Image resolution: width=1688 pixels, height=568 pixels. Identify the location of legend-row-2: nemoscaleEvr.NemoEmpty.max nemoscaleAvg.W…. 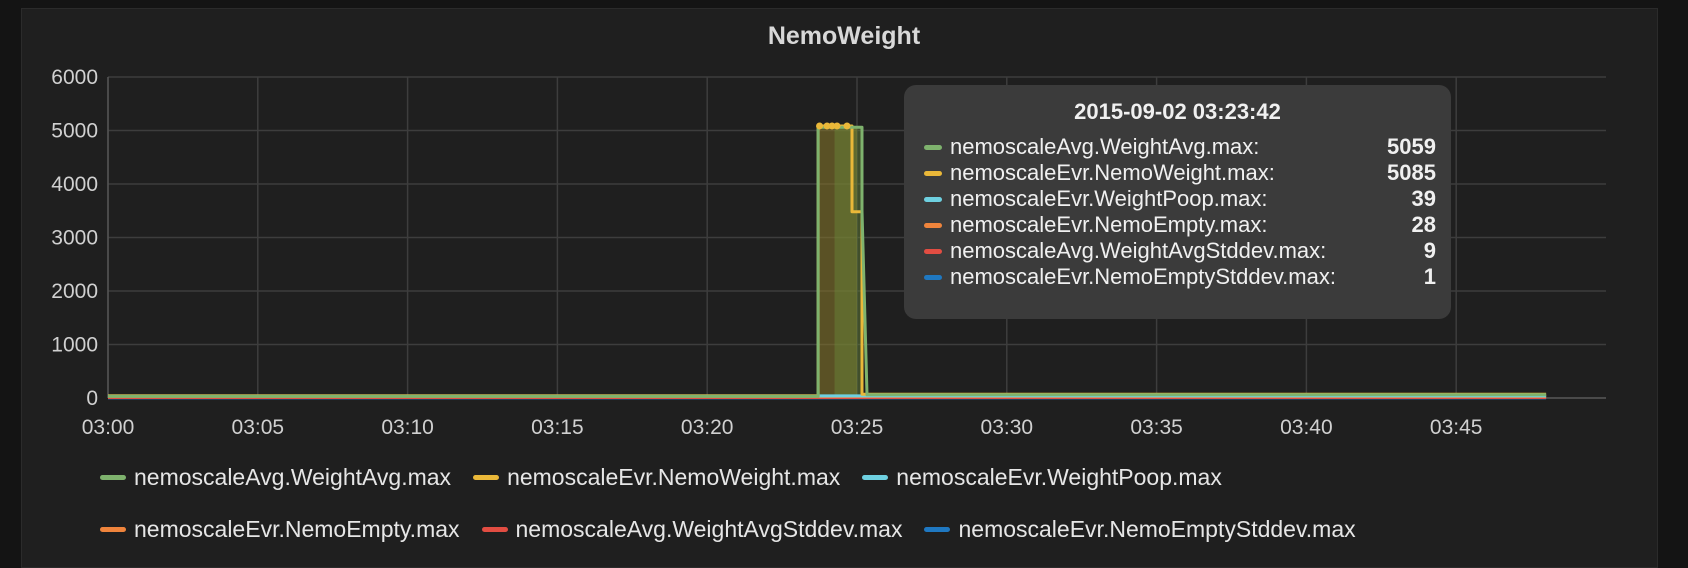
(739, 529).